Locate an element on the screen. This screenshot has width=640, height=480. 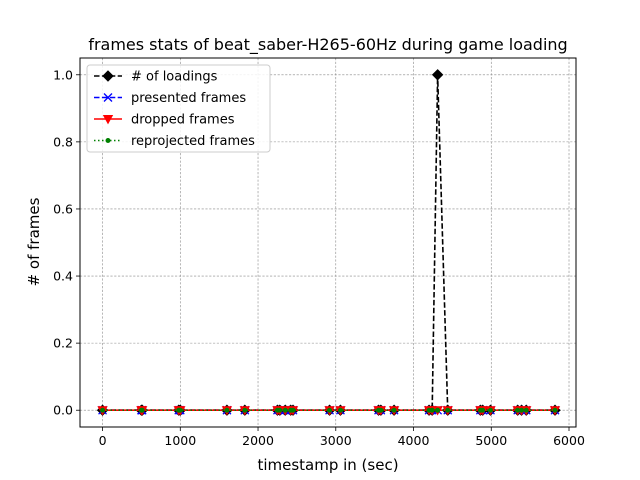
legend-label: dropped frames is located at coordinates (183, 120).